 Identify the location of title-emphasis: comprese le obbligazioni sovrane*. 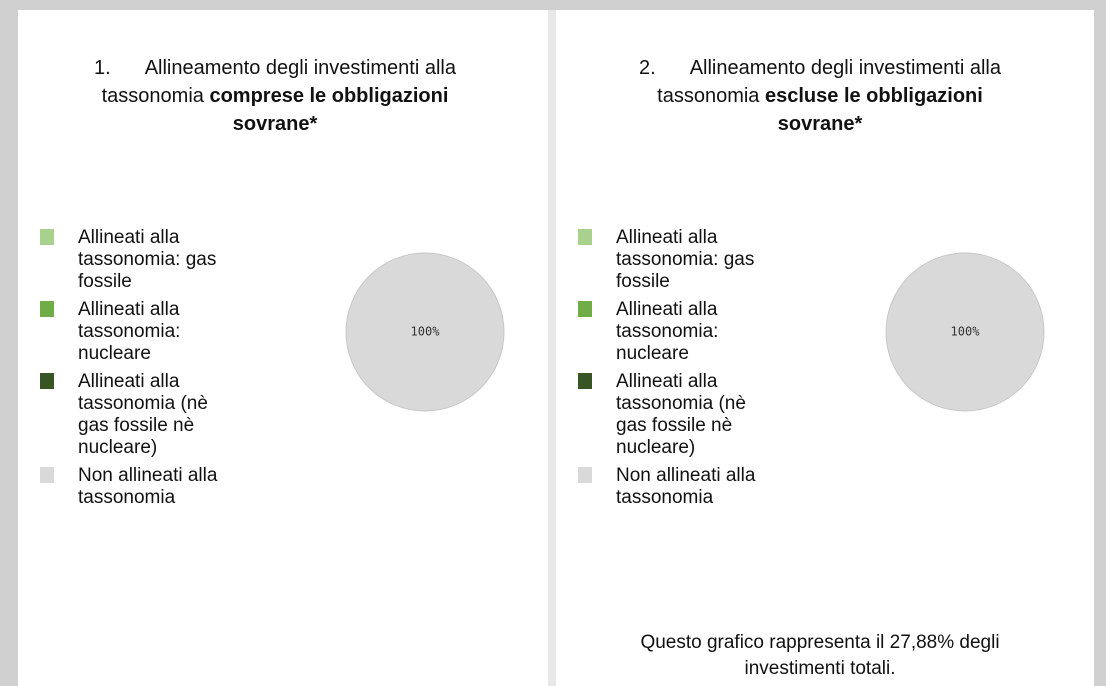
(329, 110).